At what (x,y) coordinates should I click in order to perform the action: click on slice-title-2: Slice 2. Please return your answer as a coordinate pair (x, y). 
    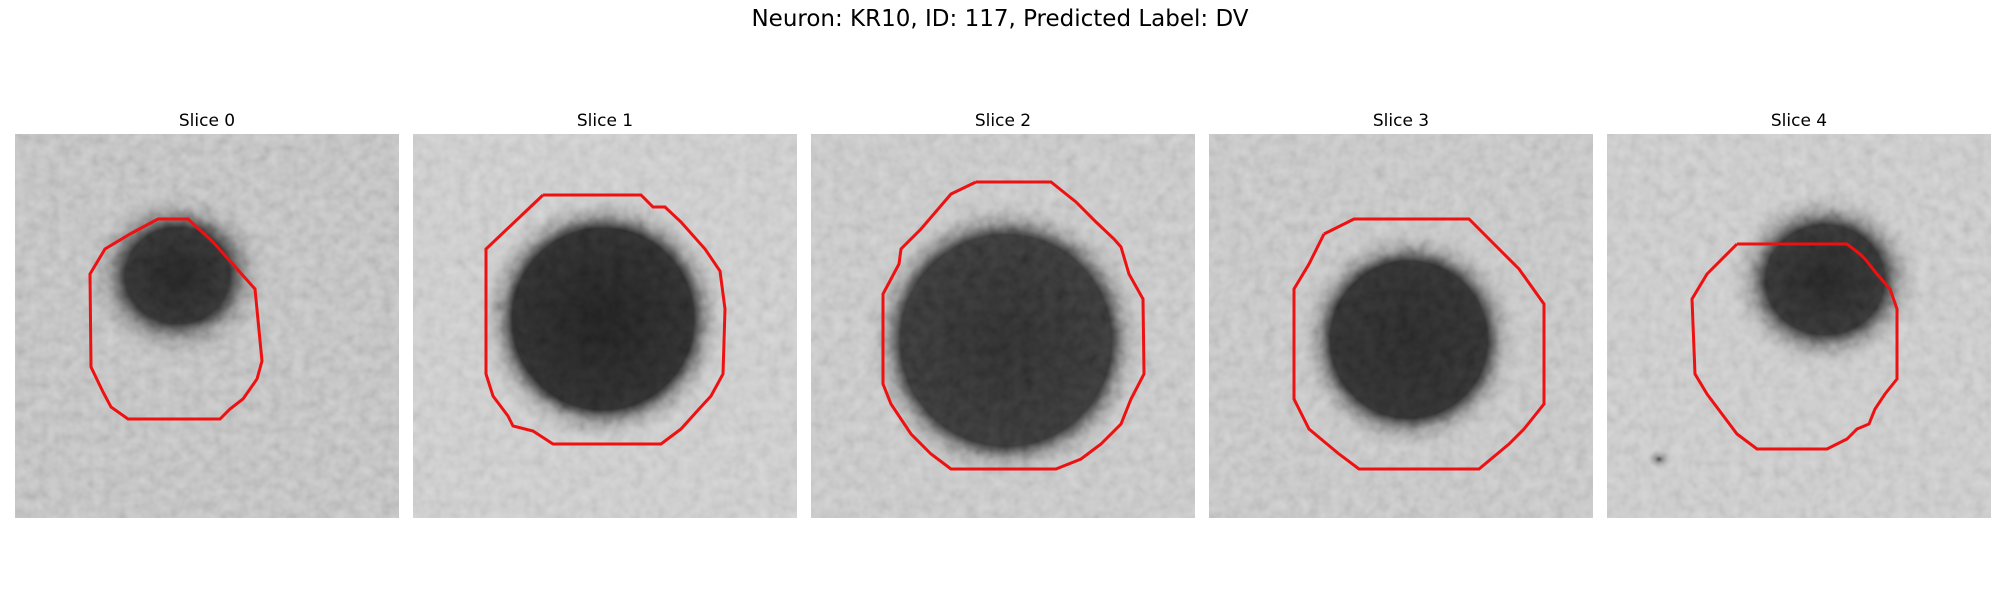
    Looking at the image, I should click on (1003, 121).